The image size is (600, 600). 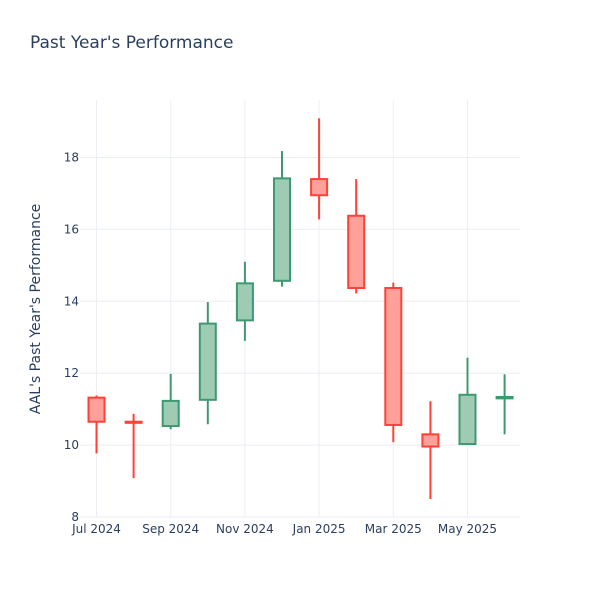 What do you see at coordinates (71, 373) in the screenshot?
I see `y-tick-label: 12` at bounding box center [71, 373].